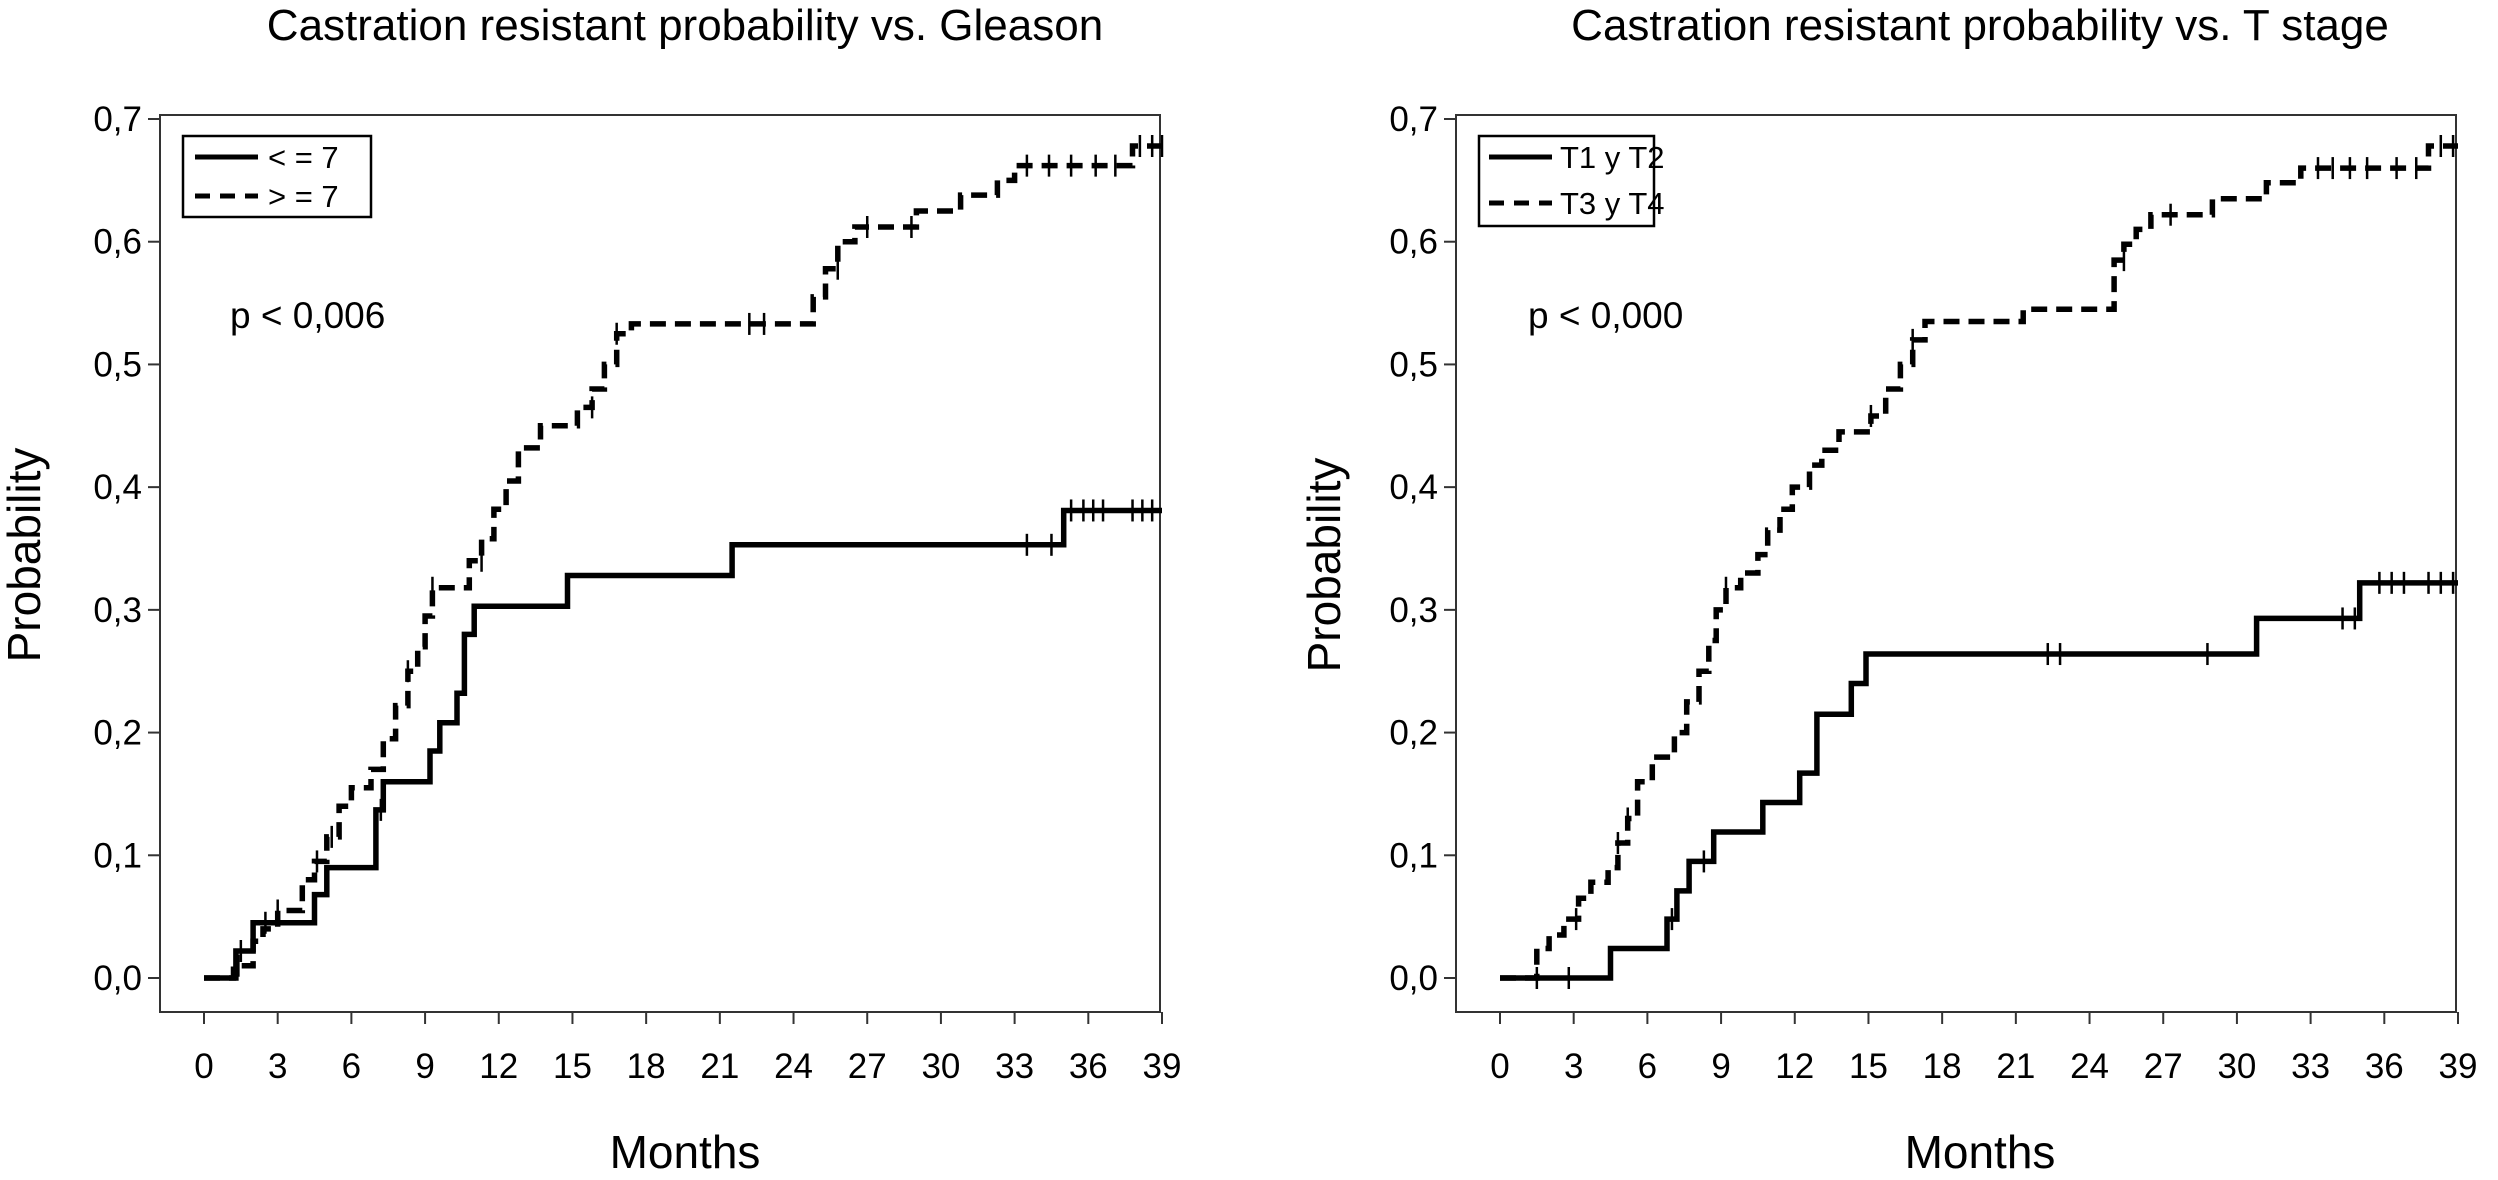 The width and height of the screenshot is (2498, 1180). Describe the element at coordinates (303, 157) in the screenshot. I see `legend-label: < = 7` at that location.